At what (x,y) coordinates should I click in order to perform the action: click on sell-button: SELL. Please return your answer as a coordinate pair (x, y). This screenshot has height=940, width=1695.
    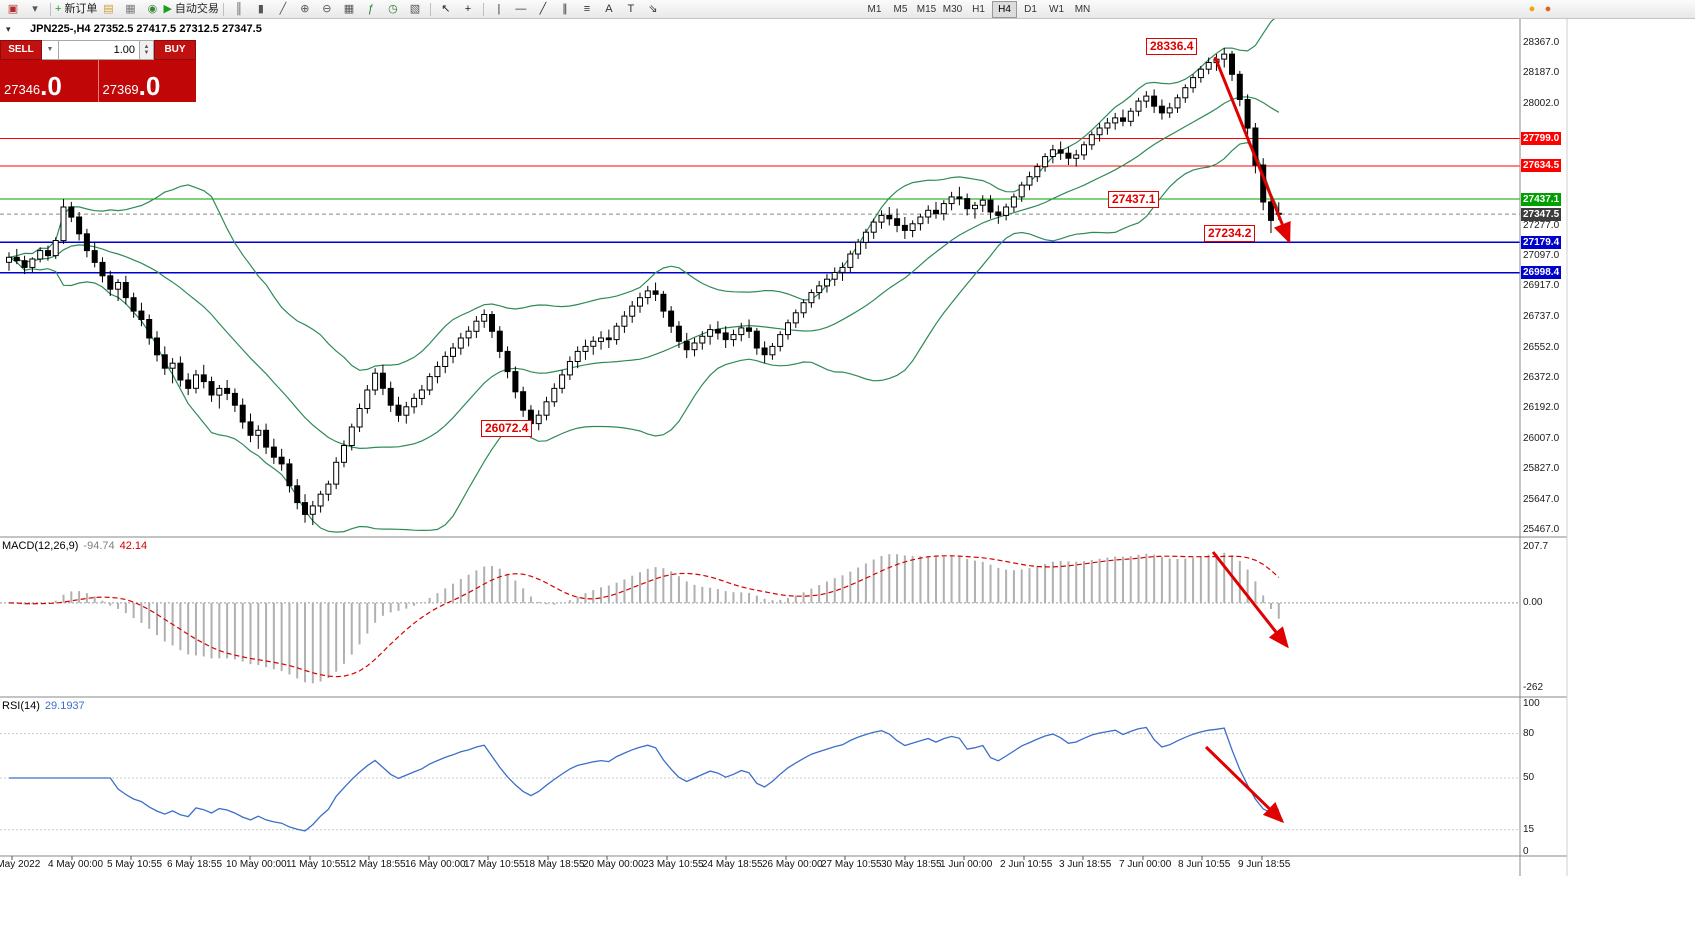
    Looking at the image, I should click on (21, 50).